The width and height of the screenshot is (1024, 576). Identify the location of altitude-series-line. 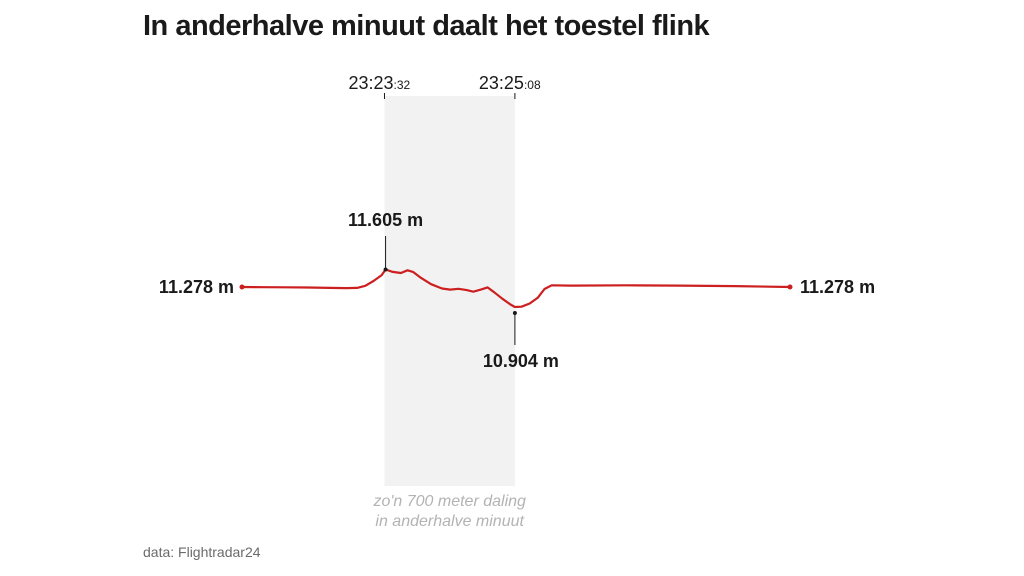
(516, 288).